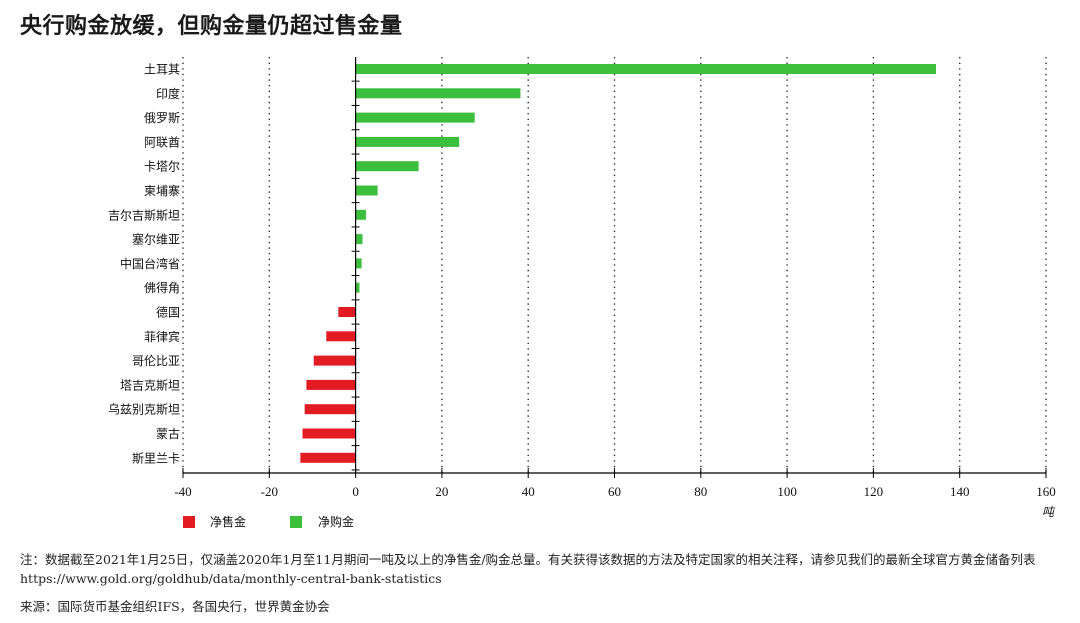 The height and width of the screenshot is (623, 1080). What do you see at coordinates (355, 491) in the screenshot?
I see `x-tick-label: 0` at bounding box center [355, 491].